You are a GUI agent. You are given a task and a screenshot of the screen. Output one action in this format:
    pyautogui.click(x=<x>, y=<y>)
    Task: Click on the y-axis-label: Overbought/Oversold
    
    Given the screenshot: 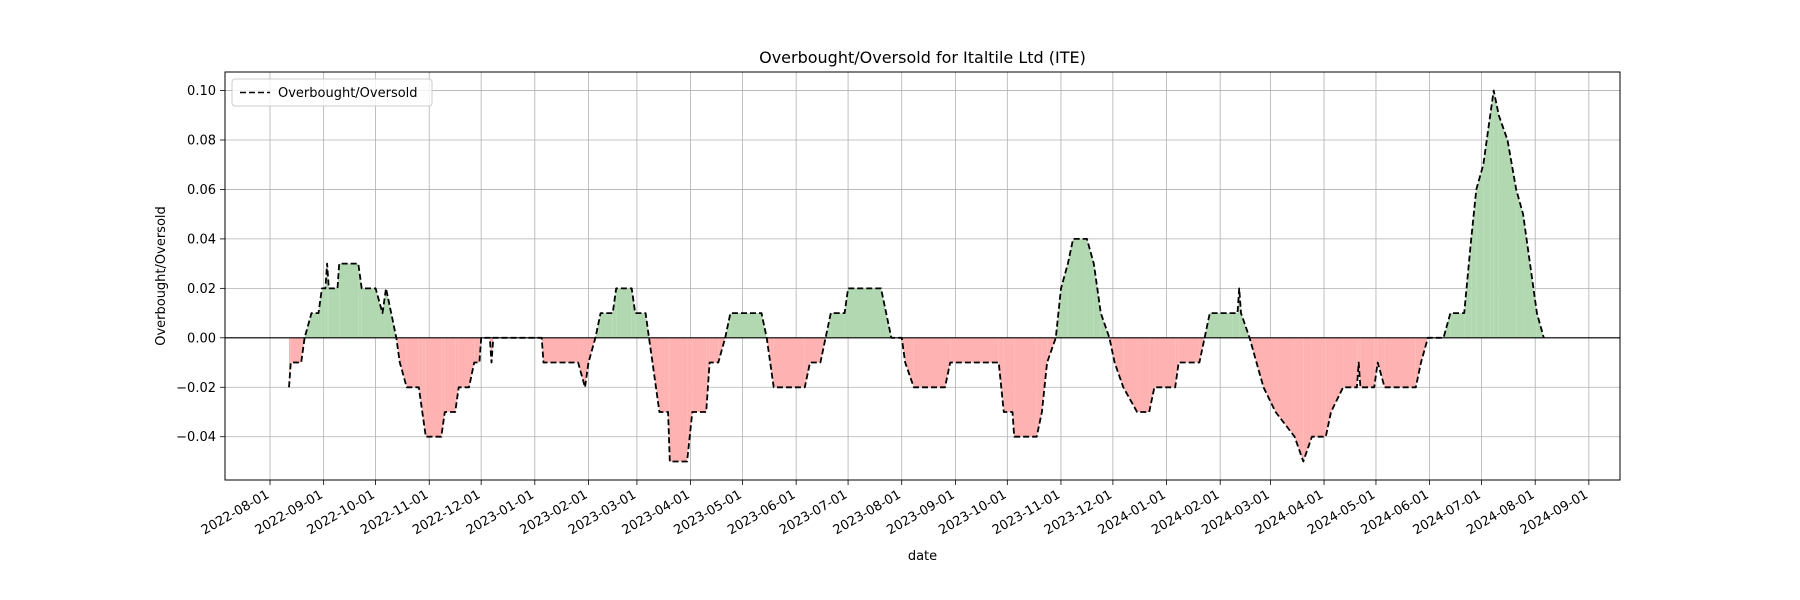 What is the action you would take?
    pyautogui.click(x=161, y=276)
    